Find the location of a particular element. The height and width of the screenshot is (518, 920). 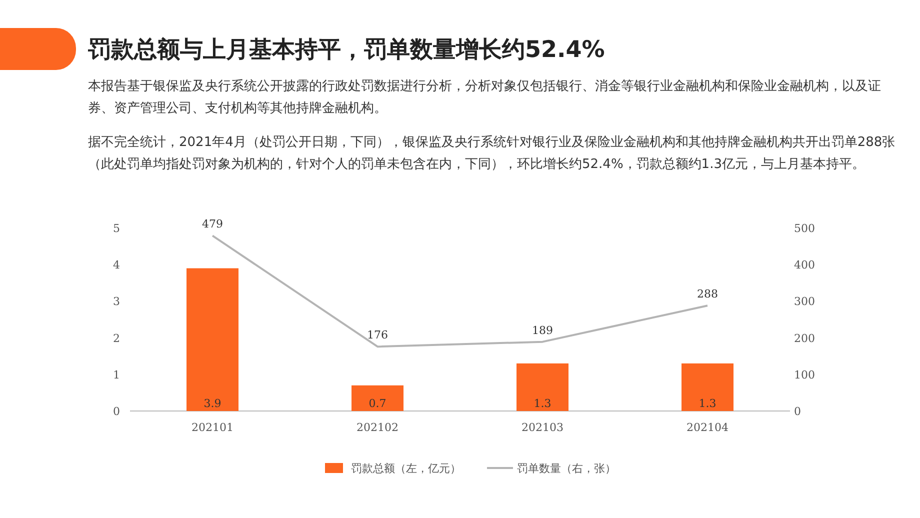

x-tick-label: 202104 is located at coordinates (707, 427).